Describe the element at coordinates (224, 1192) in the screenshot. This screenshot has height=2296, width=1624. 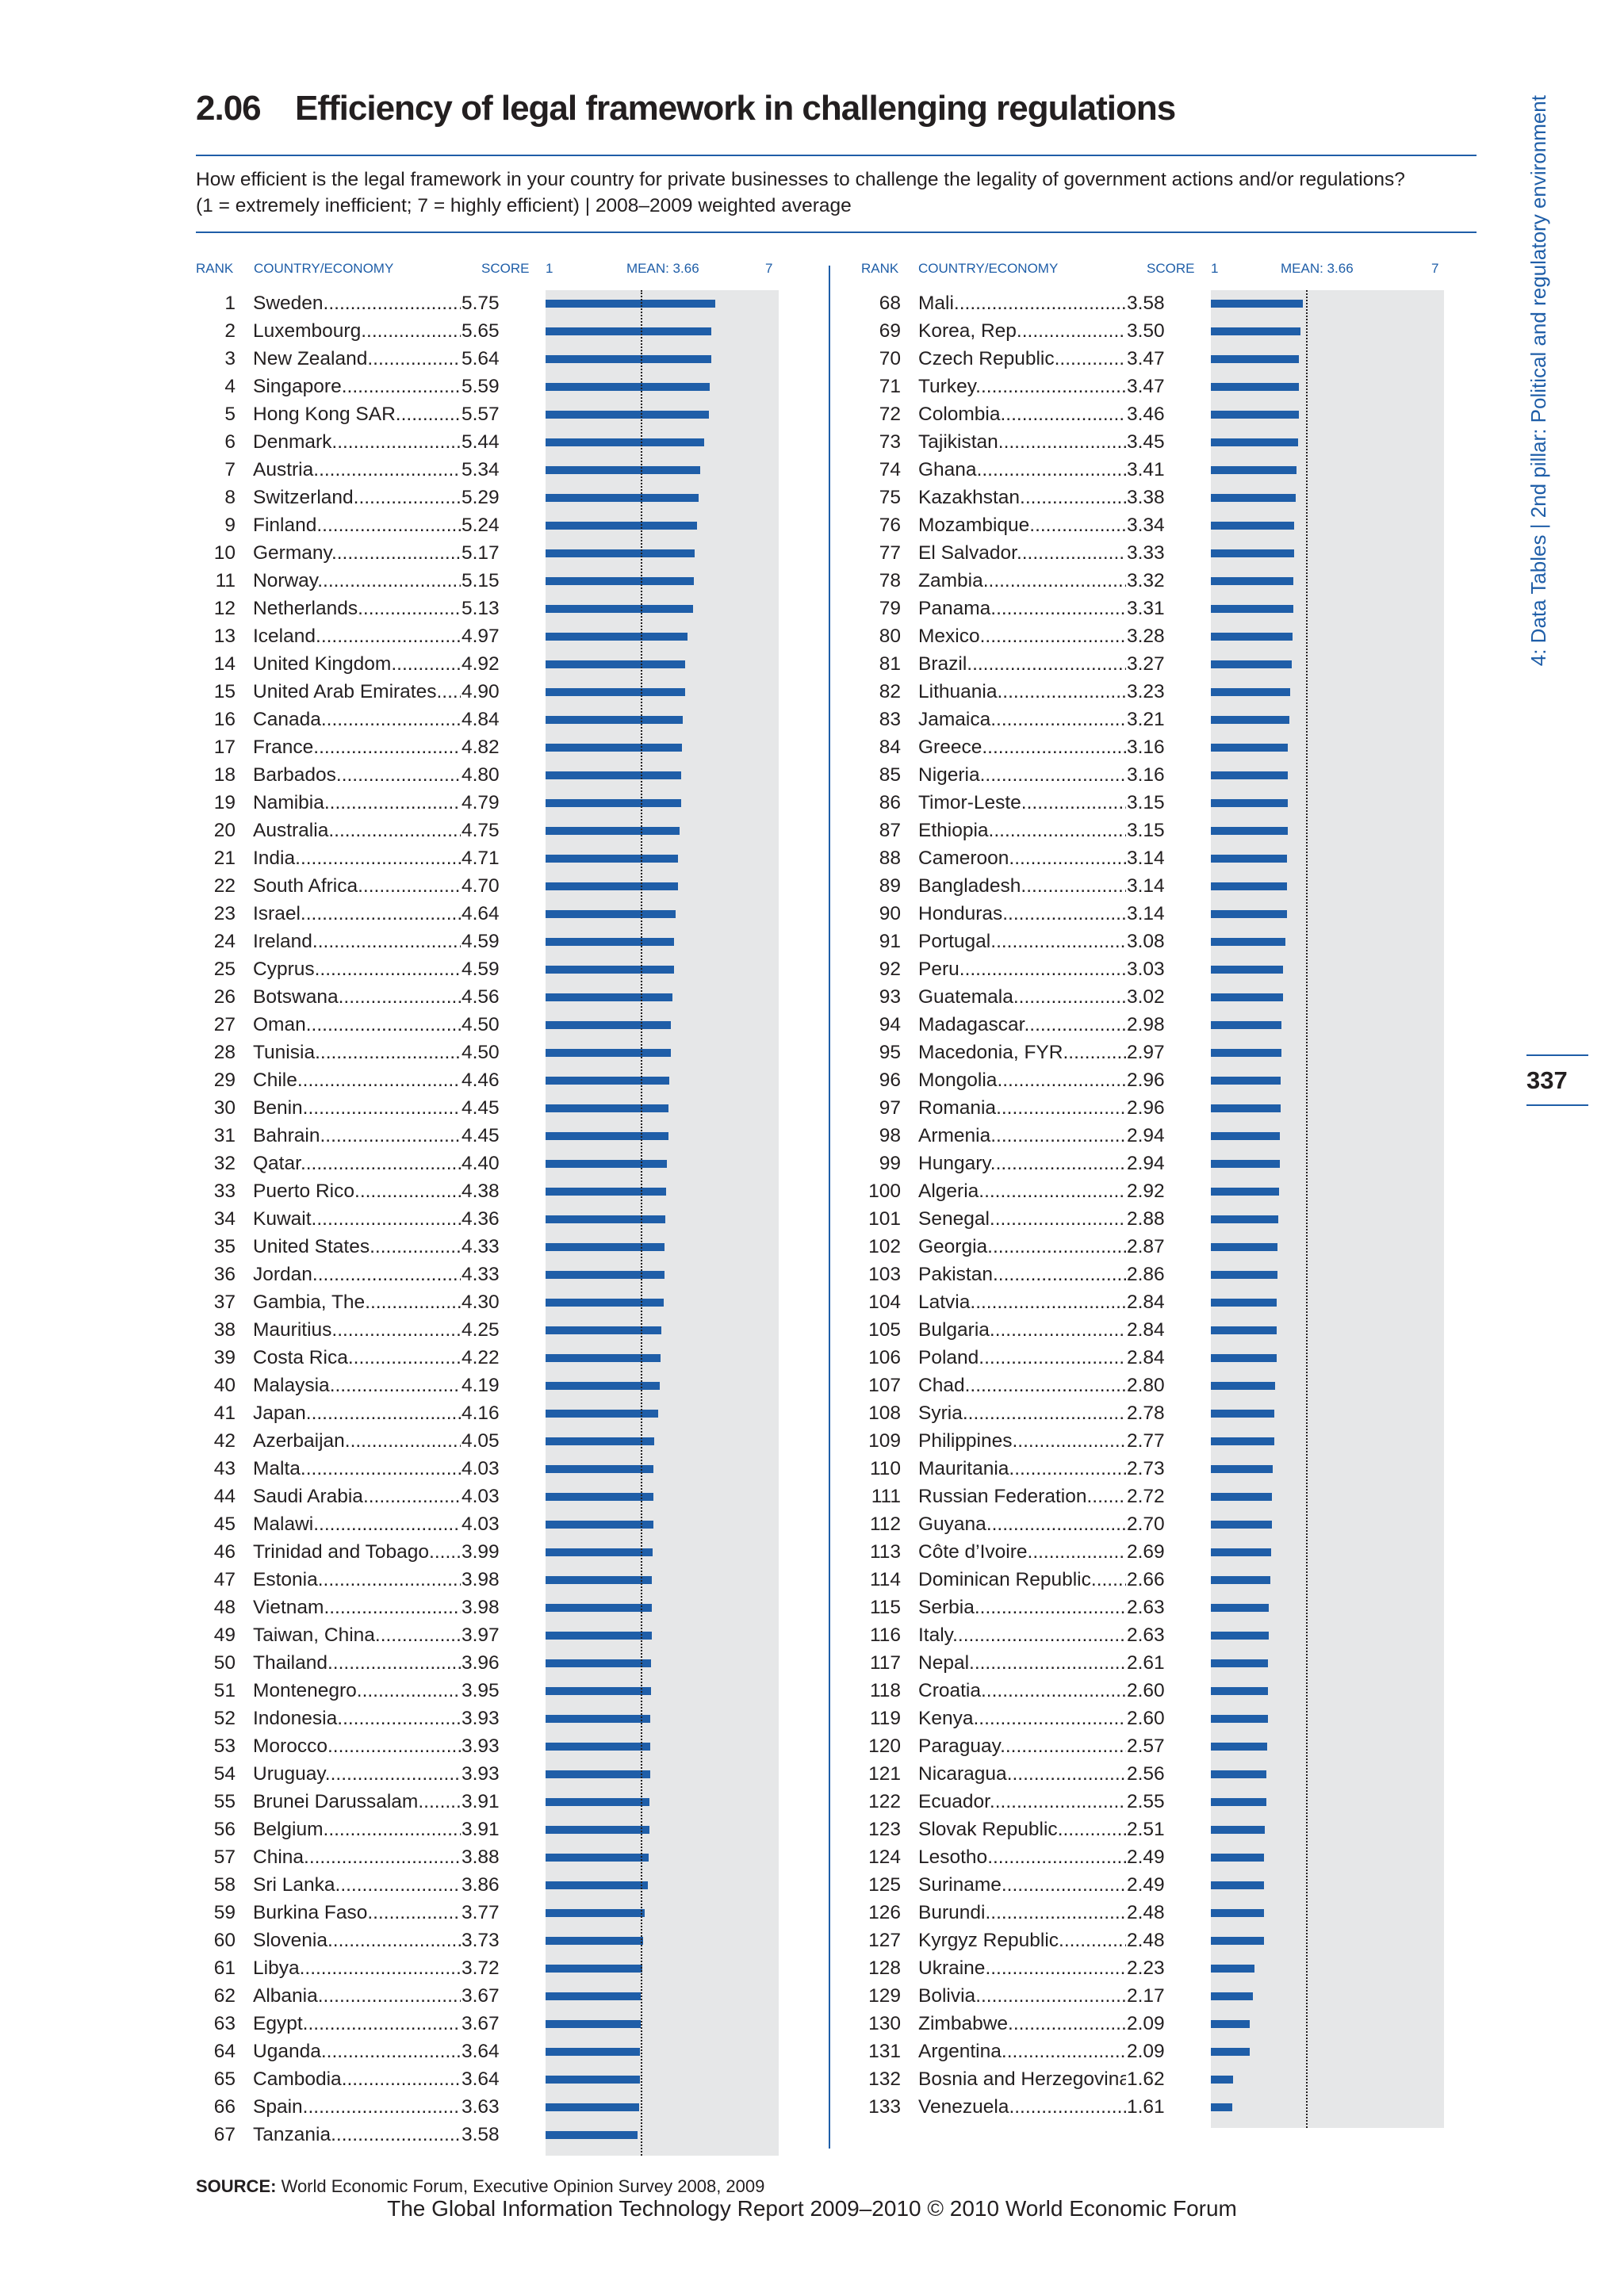
I see `rank-label: 33` at that location.